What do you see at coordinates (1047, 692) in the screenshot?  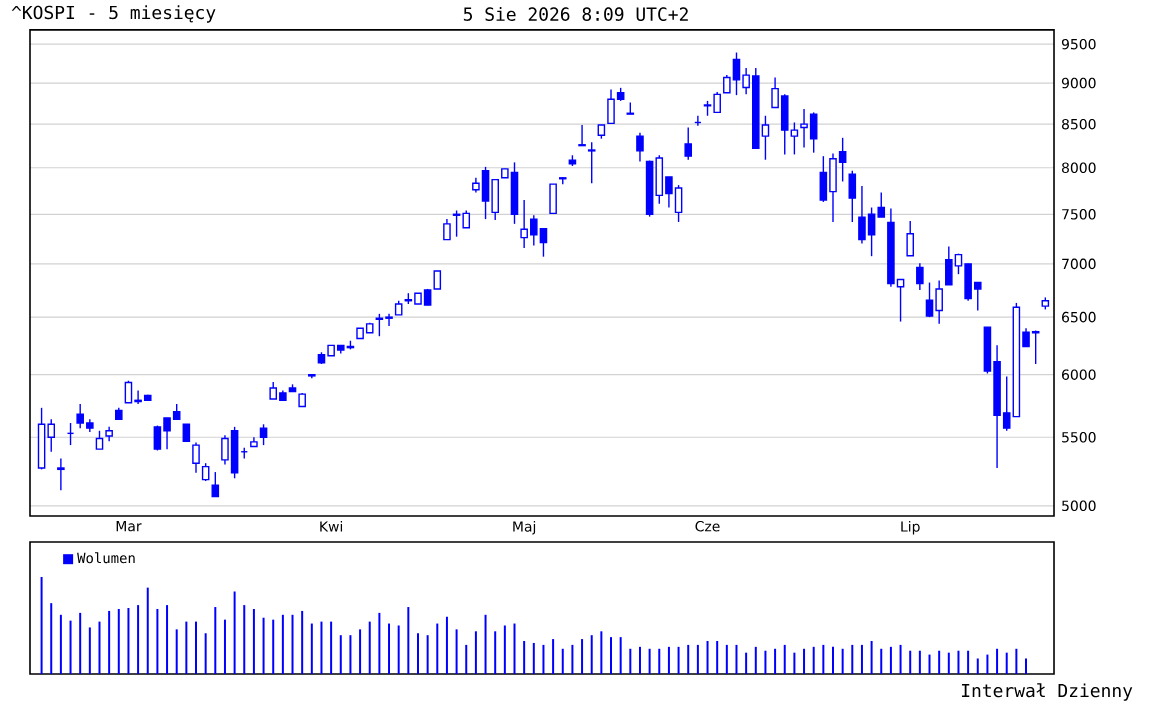 I see `text: Interwał Dzienny` at bounding box center [1047, 692].